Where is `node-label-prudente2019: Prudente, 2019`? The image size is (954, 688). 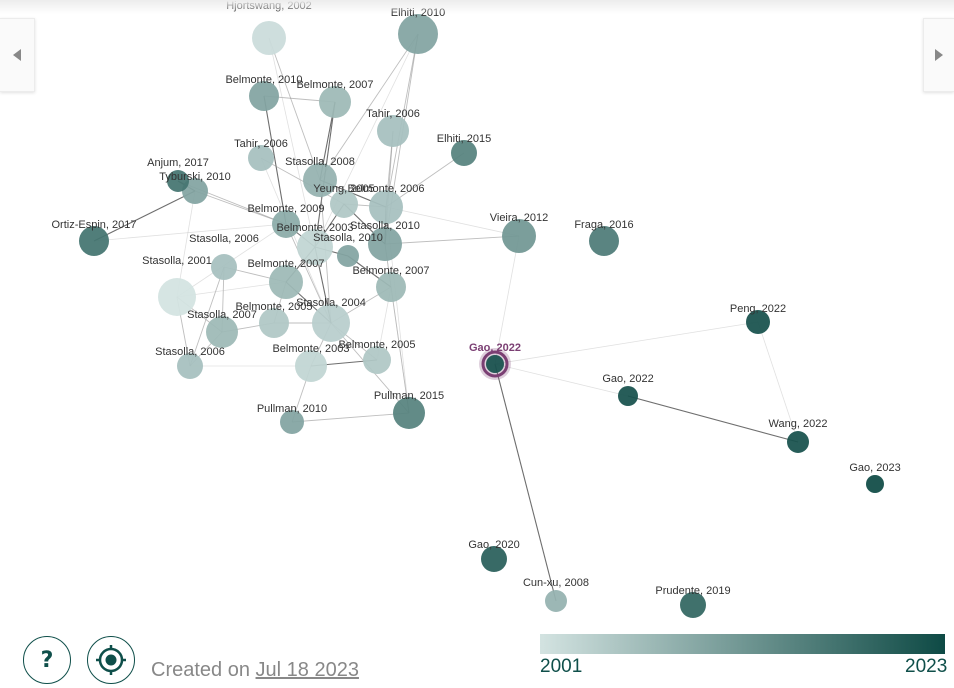
node-label-prudente2019: Prudente, 2019 is located at coordinates (692, 591).